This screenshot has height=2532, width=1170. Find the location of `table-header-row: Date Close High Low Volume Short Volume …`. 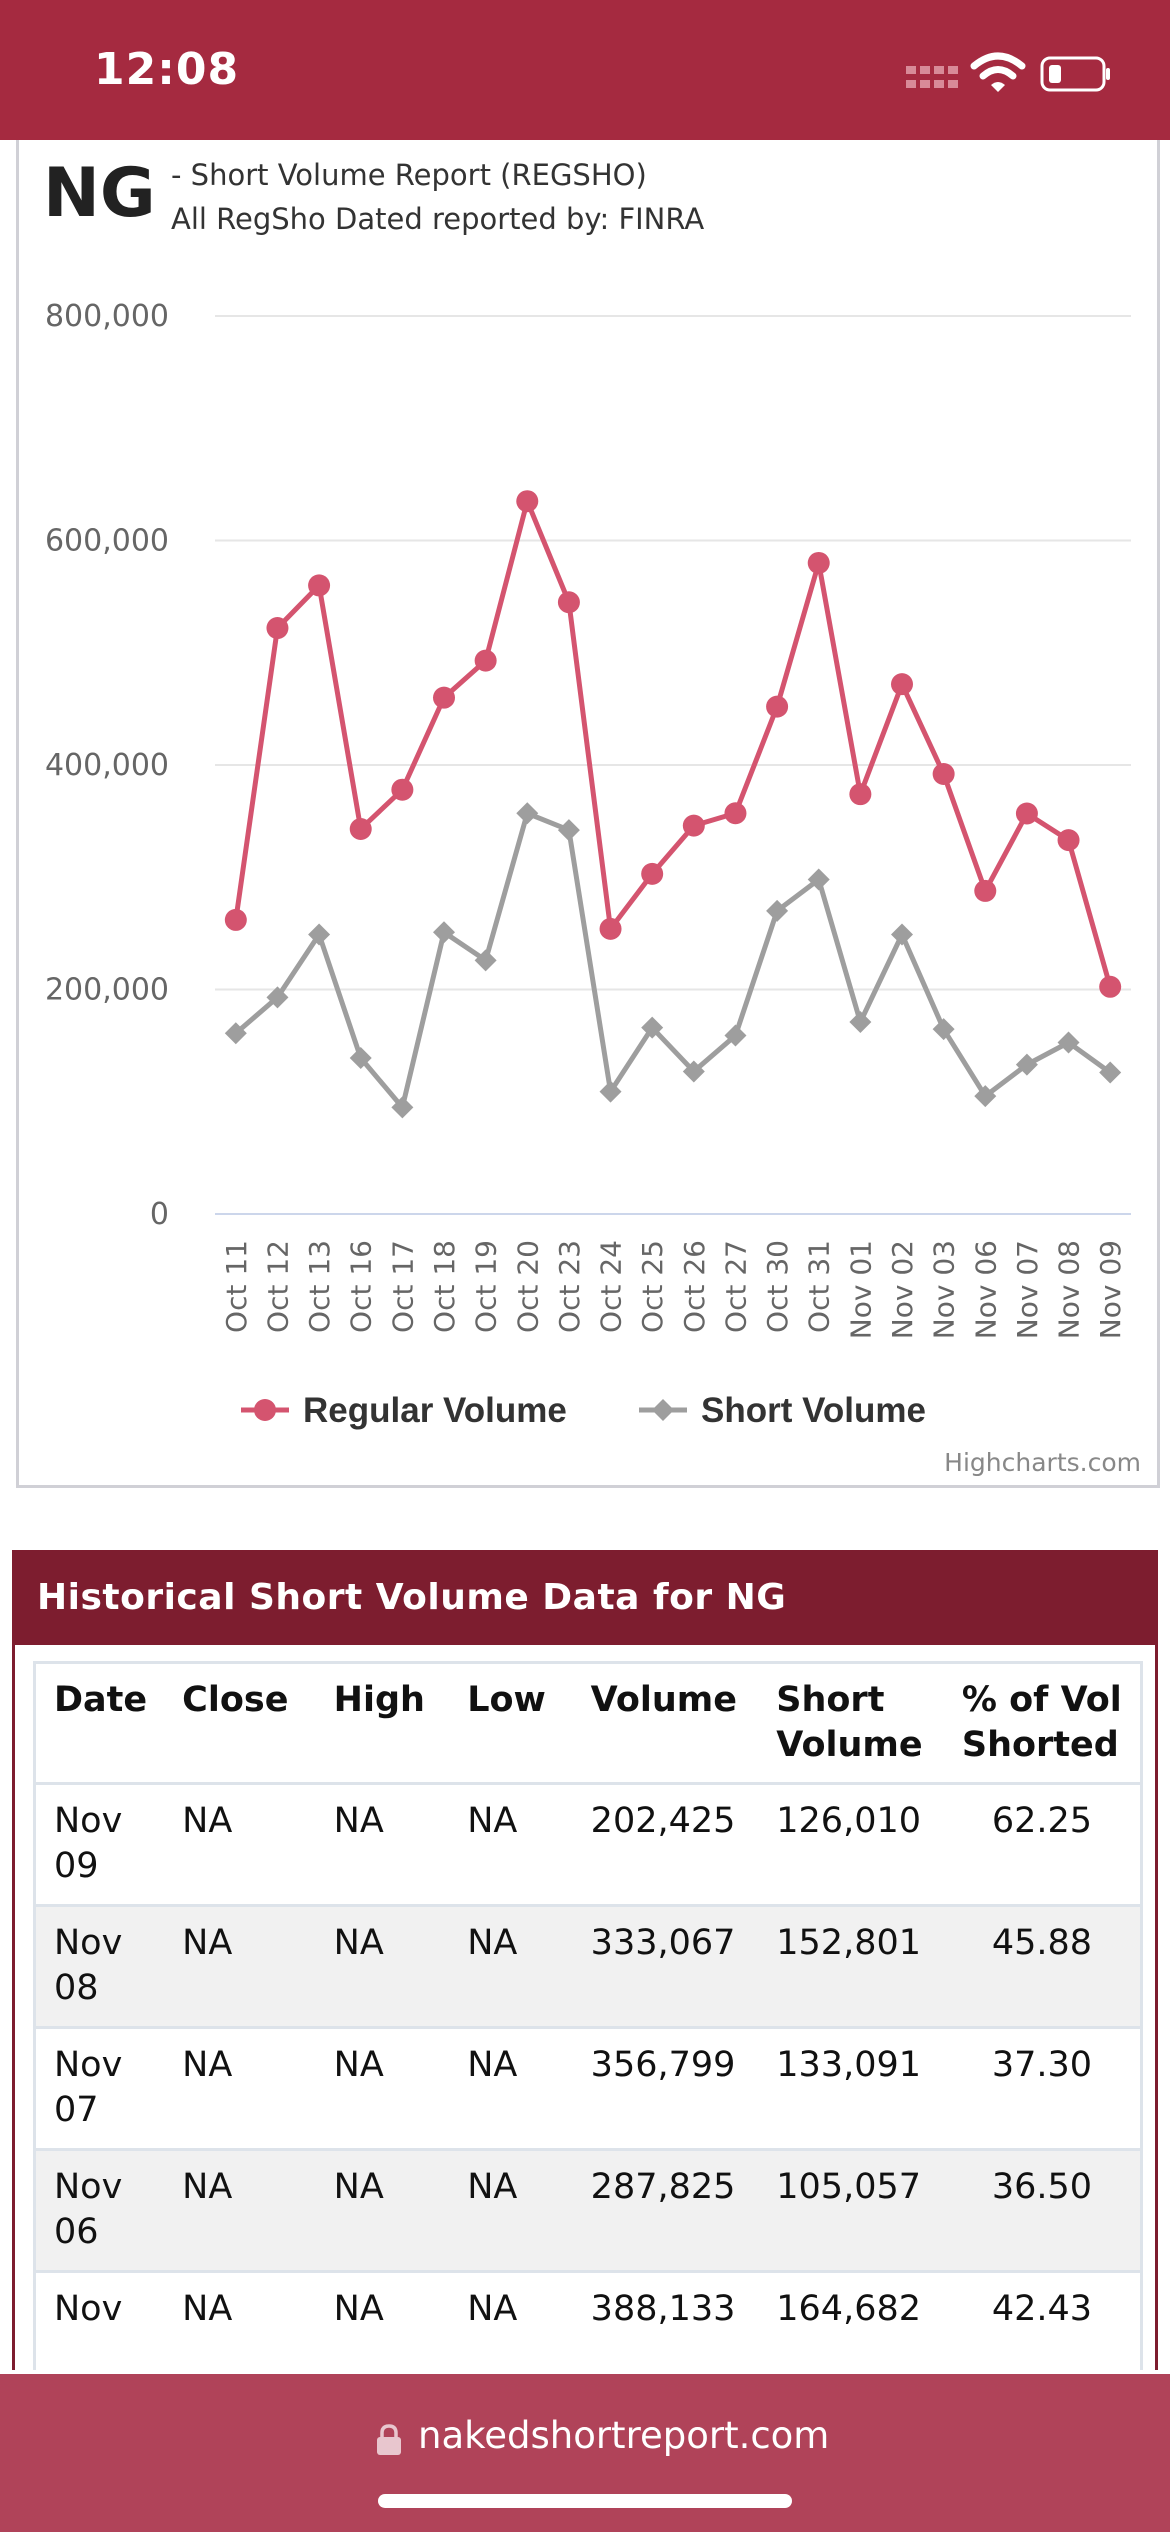

table-header-row: Date Close High Low Volume Short Volume … is located at coordinates (588, 1723).